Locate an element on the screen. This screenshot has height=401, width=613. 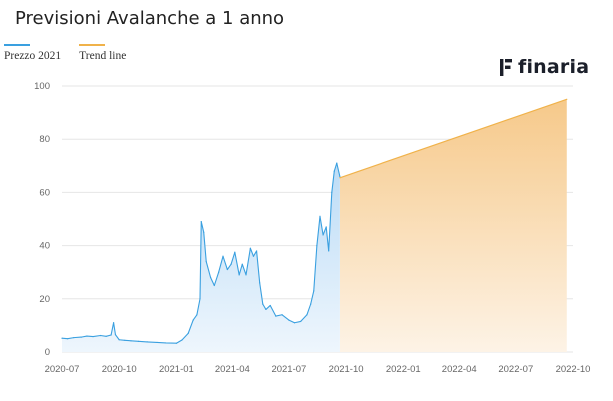
chart-title: Previsioni Avalanche a 1 anno is located at coordinates (150, 18).